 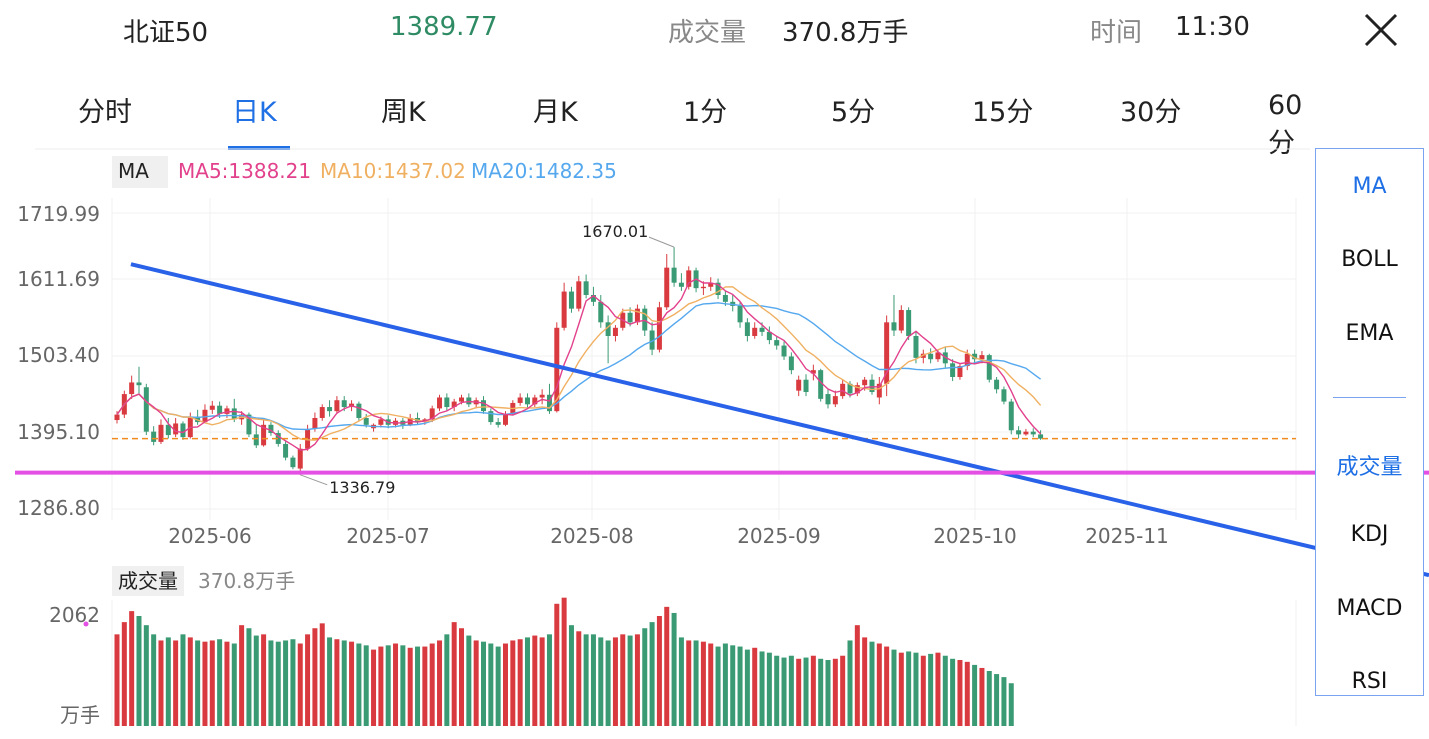 What do you see at coordinates (705, 112) in the screenshot?
I see `tab-1min: 1分` at bounding box center [705, 112].